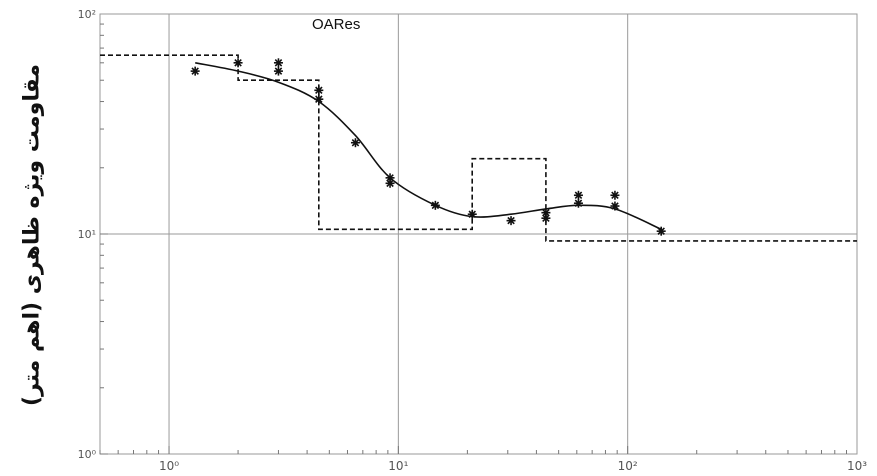 Image resolution: width=877 pixels, height=476 pixels. What do you see at coordinates (87, 14) in the screenshot?
I see `y-tick-label: 10²` at bounding box center [87, 14].